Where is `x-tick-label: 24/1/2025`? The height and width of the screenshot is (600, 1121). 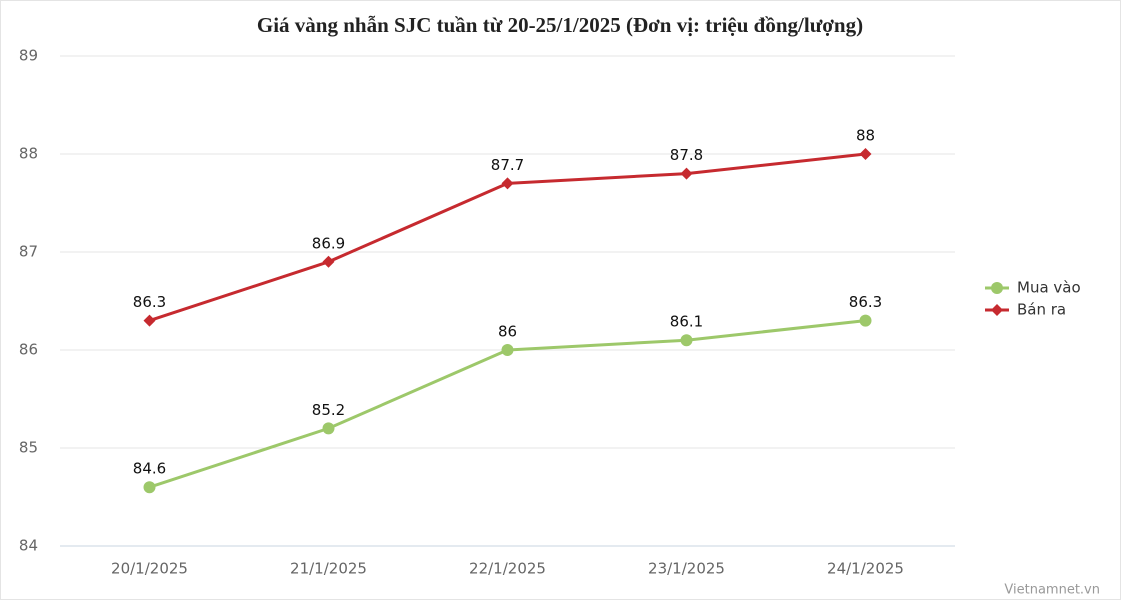 x-tick-label: 24/1/2025 is located at coordinates (865, 569).